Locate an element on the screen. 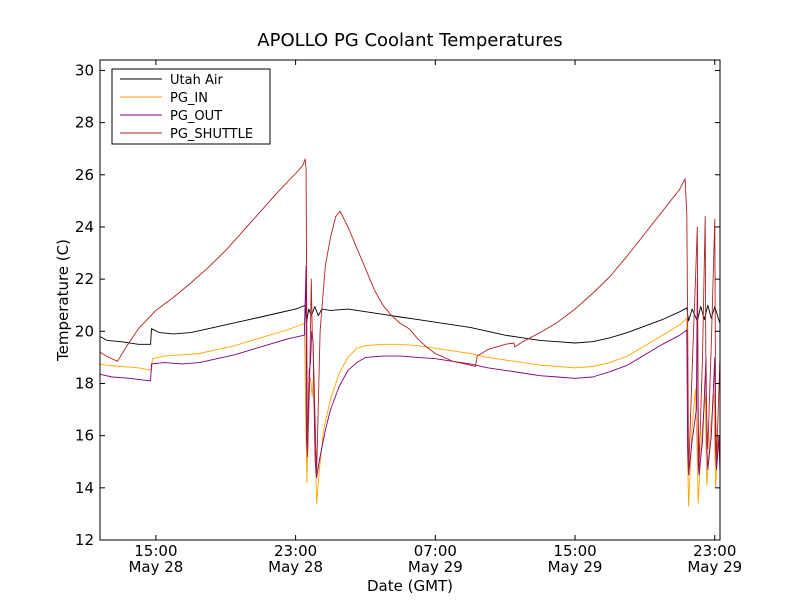 The height and width of the screenshot is (600, 800). chart-title: APOLLO PG Coolant Temperatures is located at coordinates (409, 40).